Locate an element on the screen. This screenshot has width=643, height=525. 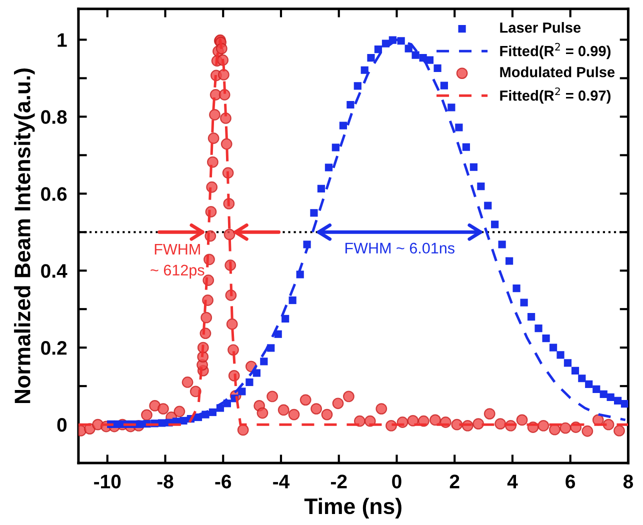
legend-label: Fitted(R$^{2}$ = 0.97) is located at coordinates (555, 95).